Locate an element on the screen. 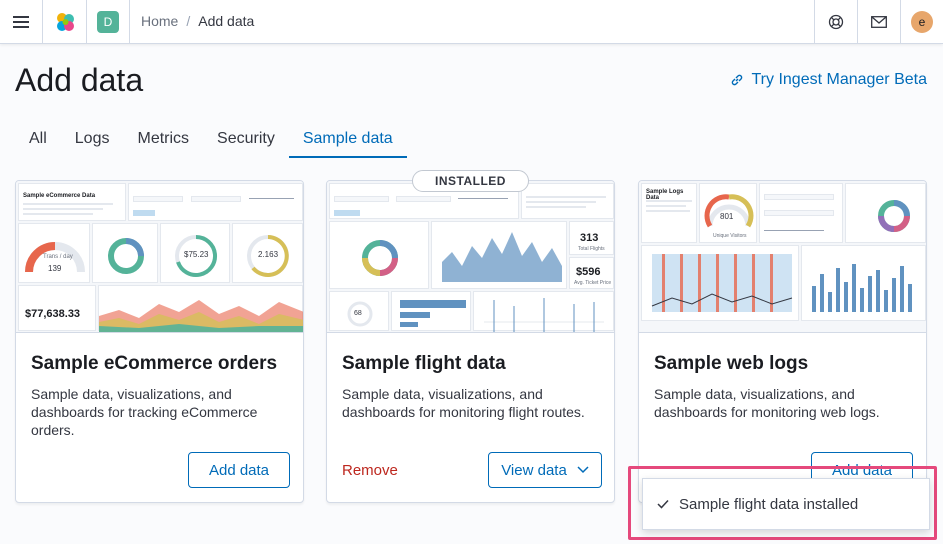 This screenshot has width=943, height=544. header-actions: e is located at coordinates (878, 22).